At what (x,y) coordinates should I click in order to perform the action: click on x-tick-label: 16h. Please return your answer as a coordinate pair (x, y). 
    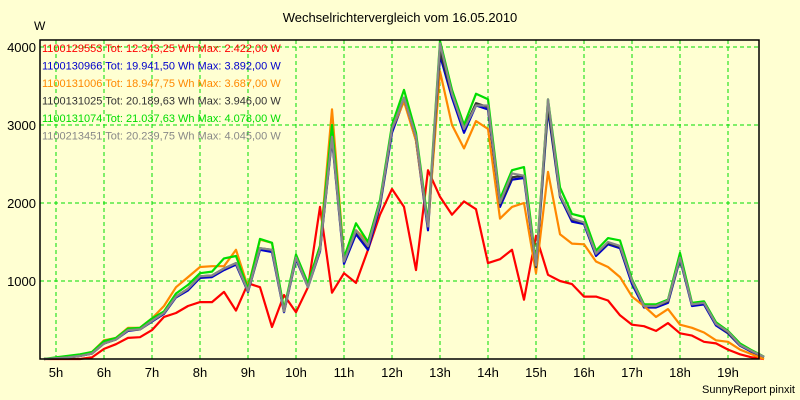
    Looking at the image, I should click on (584, 372).